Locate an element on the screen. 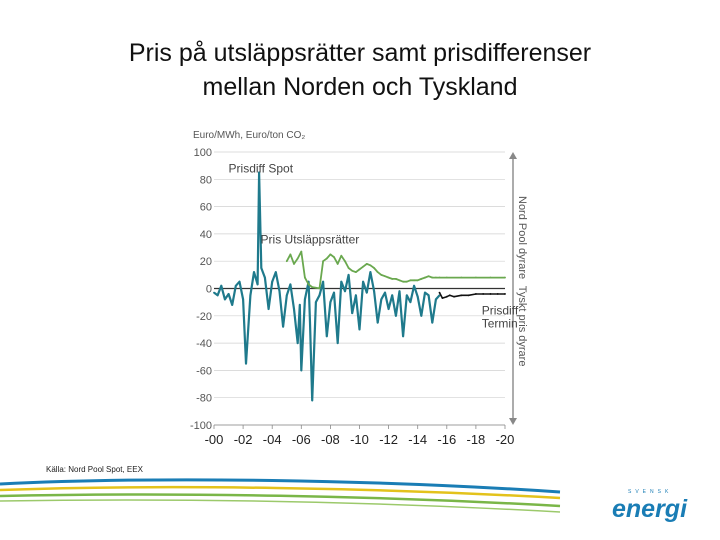 This screenshot has height=540, width=720. title-line-2: mellan Norden och Tyskland is located at coordinates (360, 87).